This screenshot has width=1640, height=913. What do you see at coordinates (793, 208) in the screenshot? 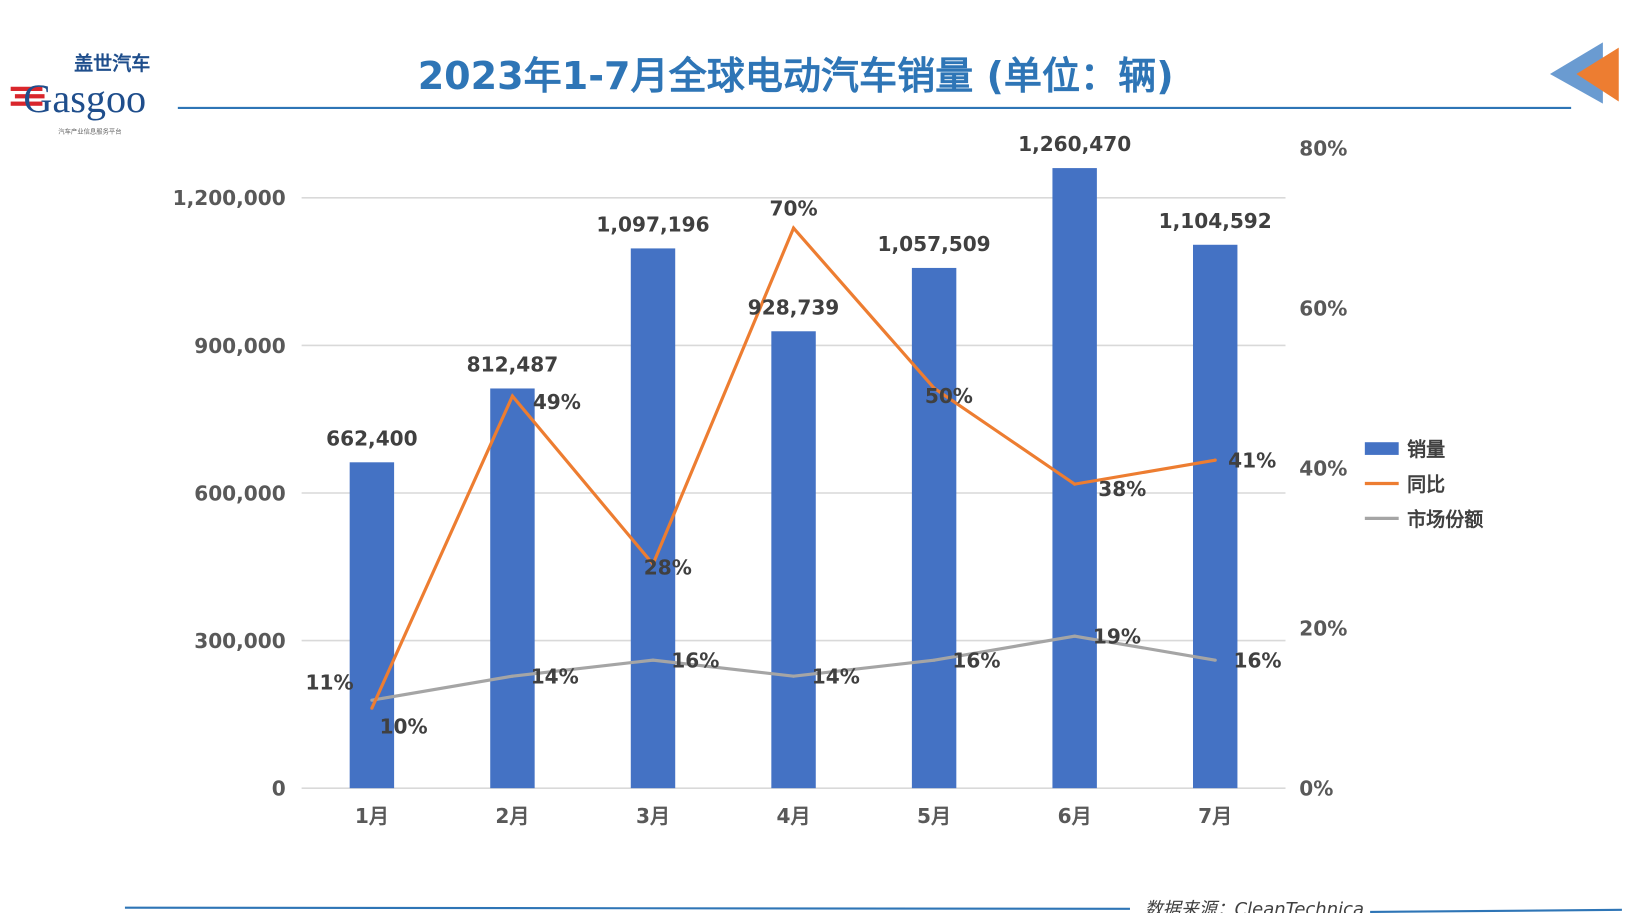
I see `yoy-data-label: 70%` at bounding box center [793, 208].